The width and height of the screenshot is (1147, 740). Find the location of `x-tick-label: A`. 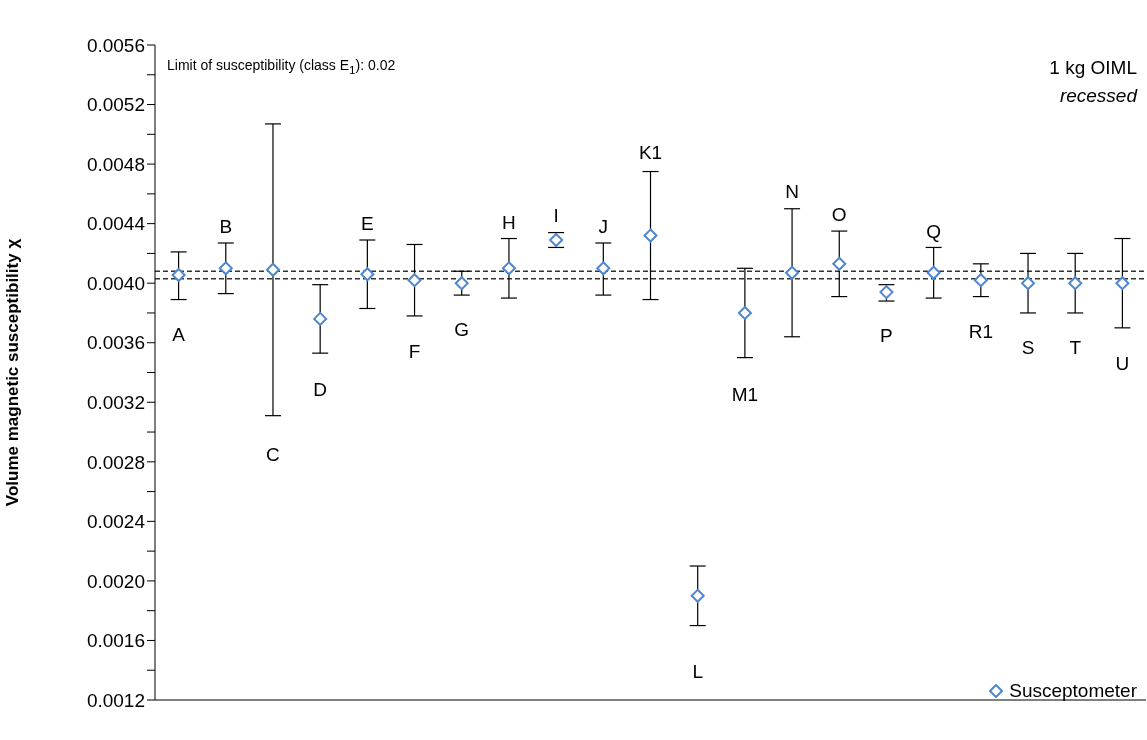

x-tick-label: A is located at coordinates (179, 334).